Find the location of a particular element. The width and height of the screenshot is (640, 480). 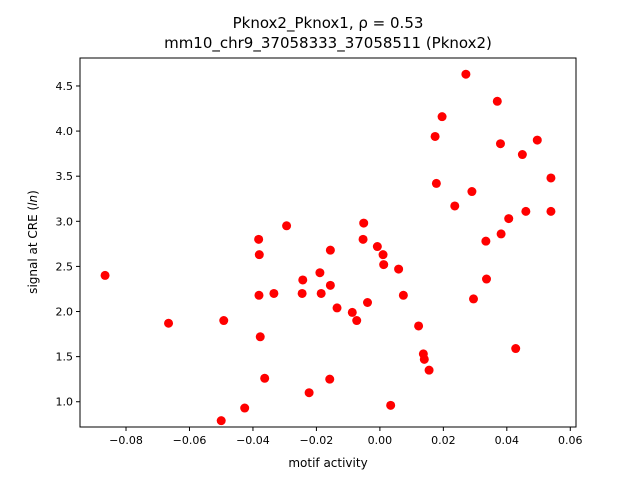

chart-title-line2: mm10_chr9_37058333_37058511 (Pknox2) is located at coordinates (328, 43).